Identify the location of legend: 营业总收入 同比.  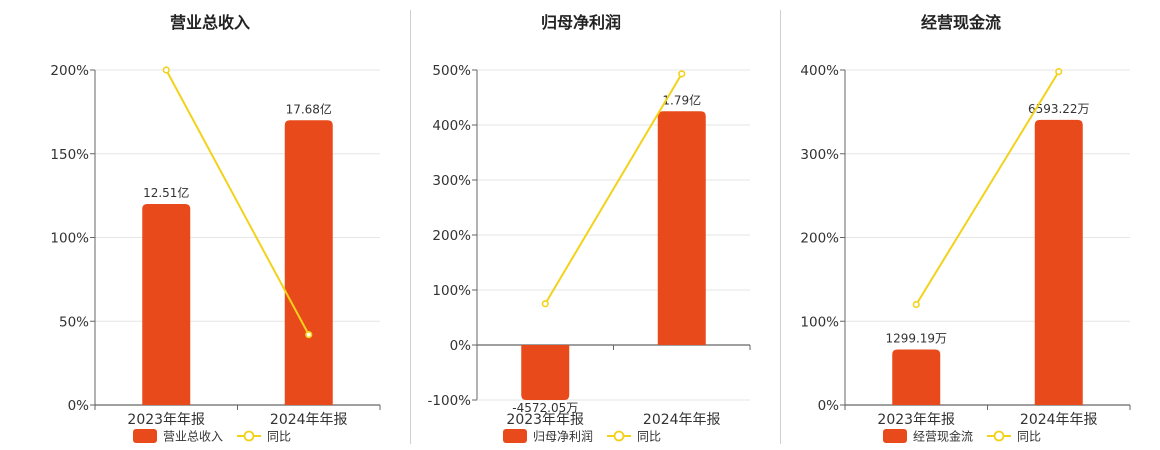
(212, 436).